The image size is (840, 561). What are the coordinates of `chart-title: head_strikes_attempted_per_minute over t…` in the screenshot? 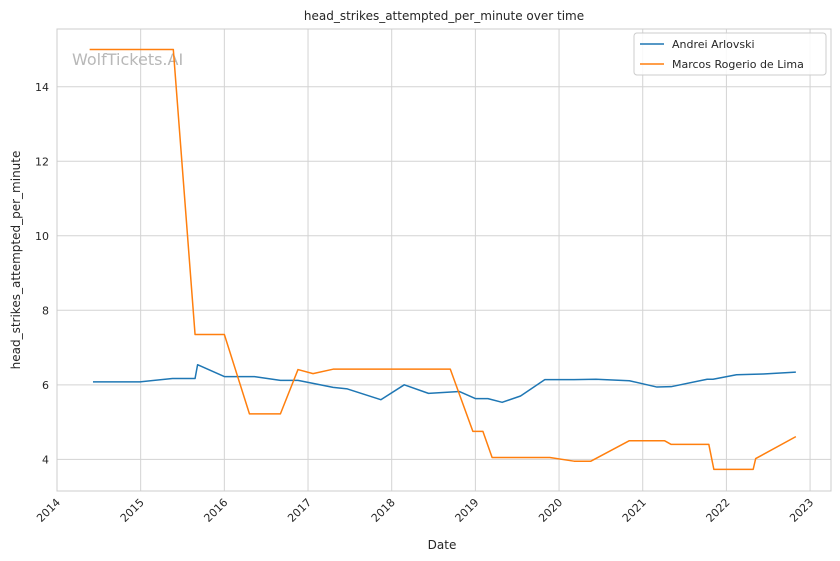 It's located at (444, 16).